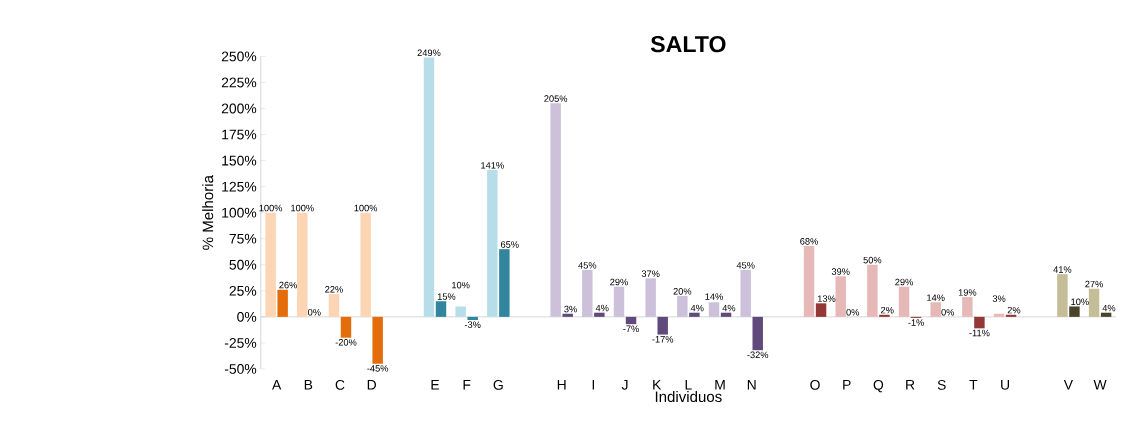 This screenshot has height=421, width=1122. Describe the element at coordinates (371, 384) in the screenshot. I see `x-tick-label: D` at that location.